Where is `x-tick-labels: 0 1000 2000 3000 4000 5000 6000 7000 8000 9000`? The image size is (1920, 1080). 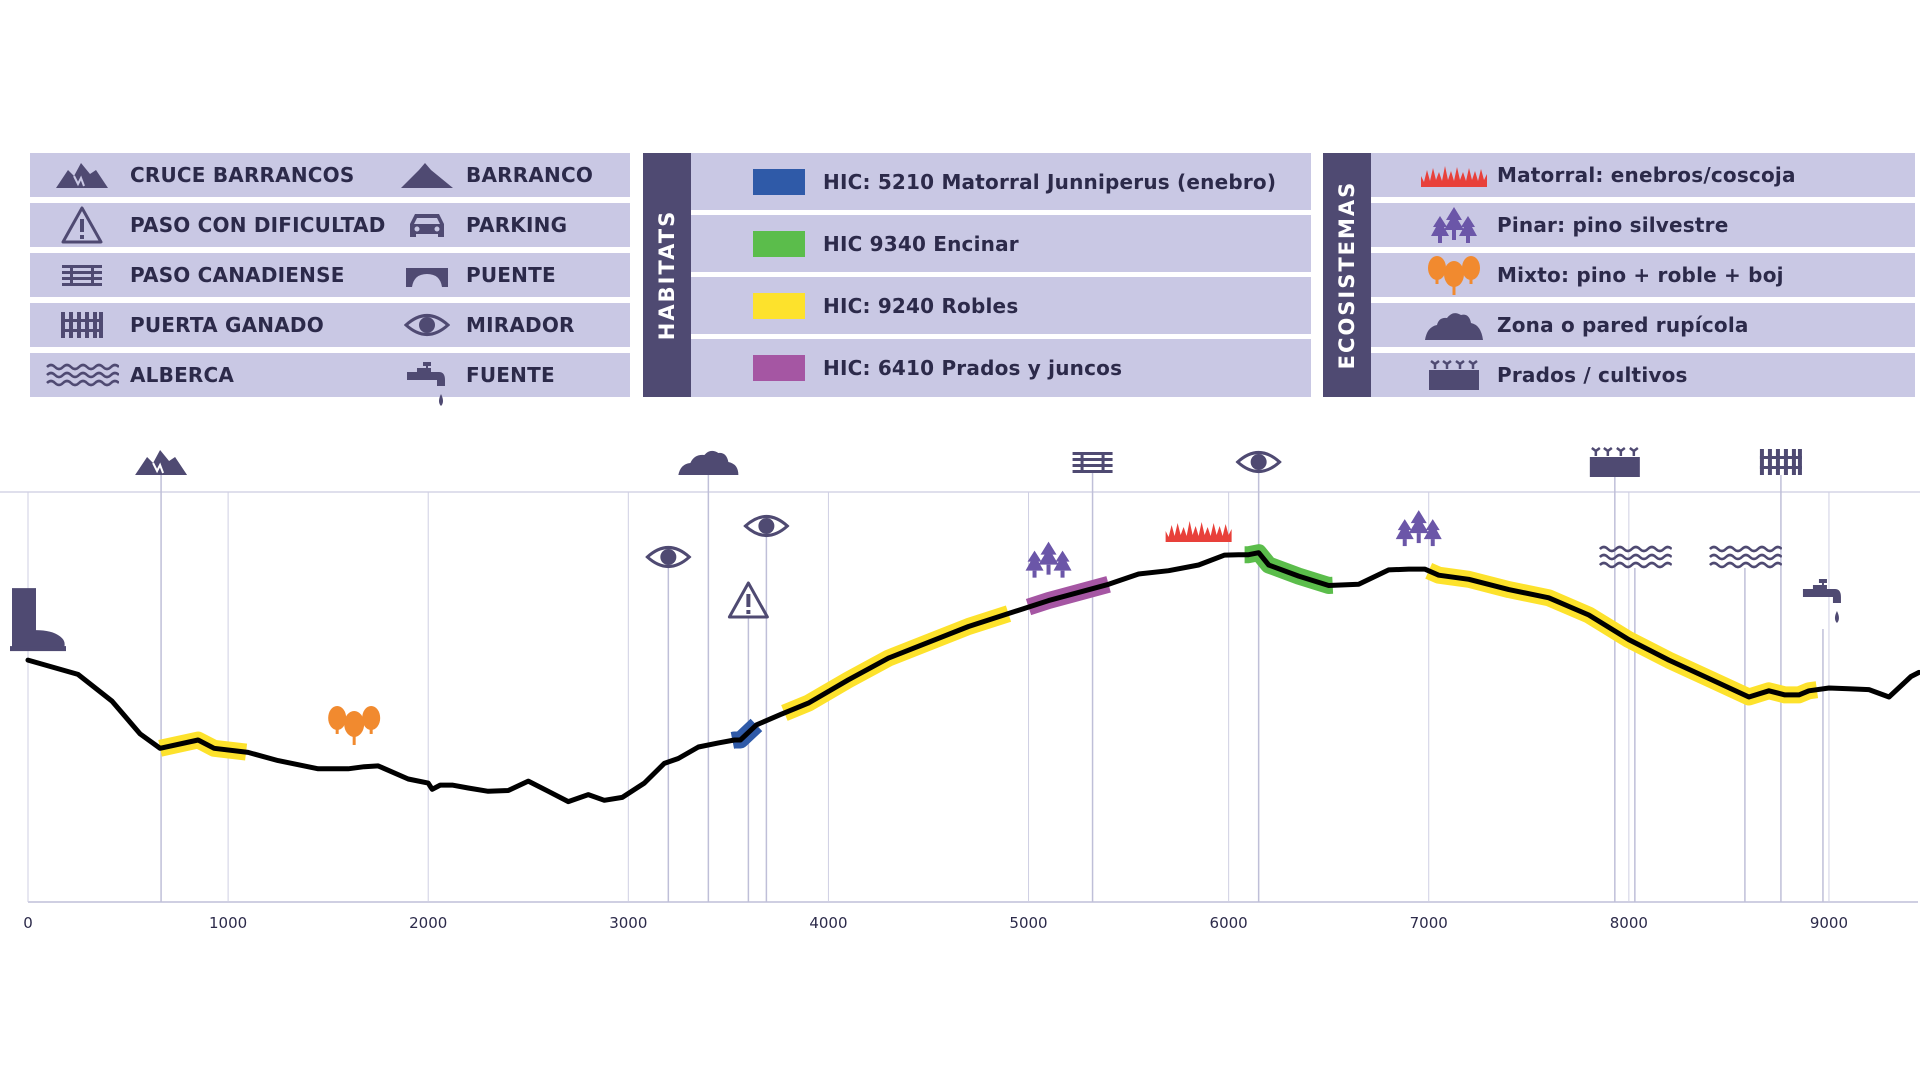
x-tick-labels: 0 1000 2000 3000 4000 5000 6000 7000 8000 9000 is located at coordinates (935, 923).